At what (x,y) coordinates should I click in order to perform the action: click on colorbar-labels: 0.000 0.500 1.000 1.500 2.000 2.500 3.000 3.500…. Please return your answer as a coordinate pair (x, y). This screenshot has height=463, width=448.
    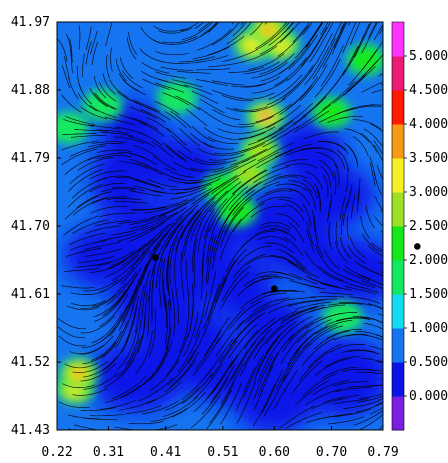
    Looking at the image, I should click on (426, 226).